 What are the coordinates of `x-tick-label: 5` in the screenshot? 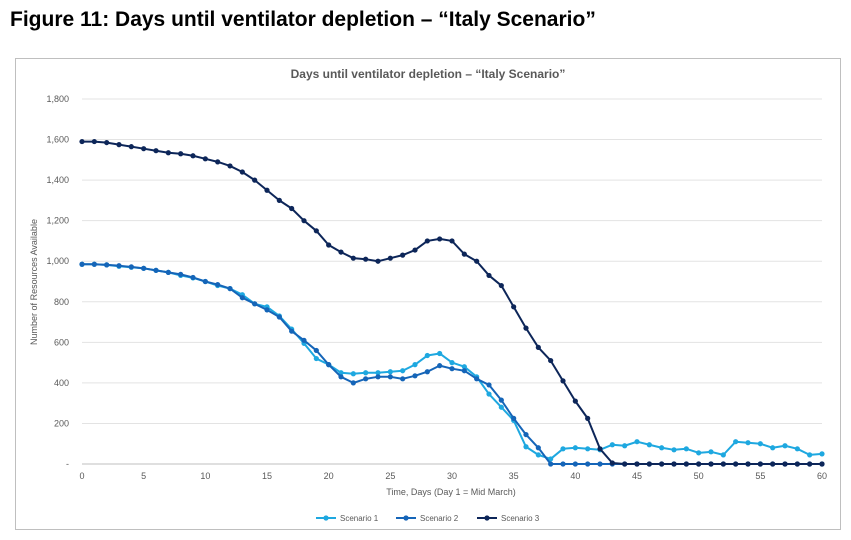 It's located at (143, 476).